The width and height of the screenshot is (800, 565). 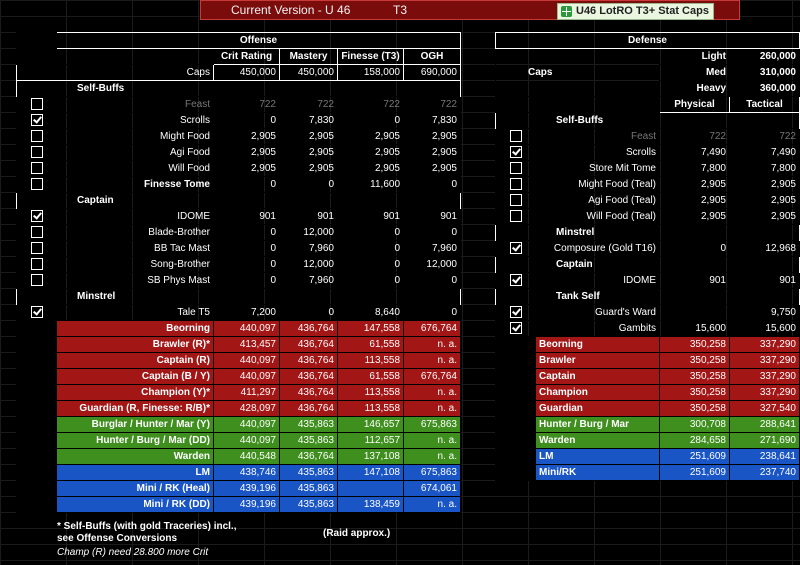 I want to click on result-value: 438,746, so click(x=246, y=472).